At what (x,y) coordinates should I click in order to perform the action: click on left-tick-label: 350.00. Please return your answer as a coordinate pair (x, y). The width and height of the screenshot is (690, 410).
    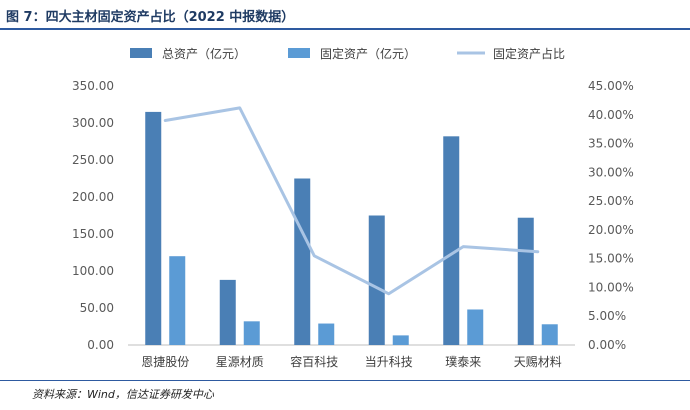
    Looking at the image, I should click on (93, 86).